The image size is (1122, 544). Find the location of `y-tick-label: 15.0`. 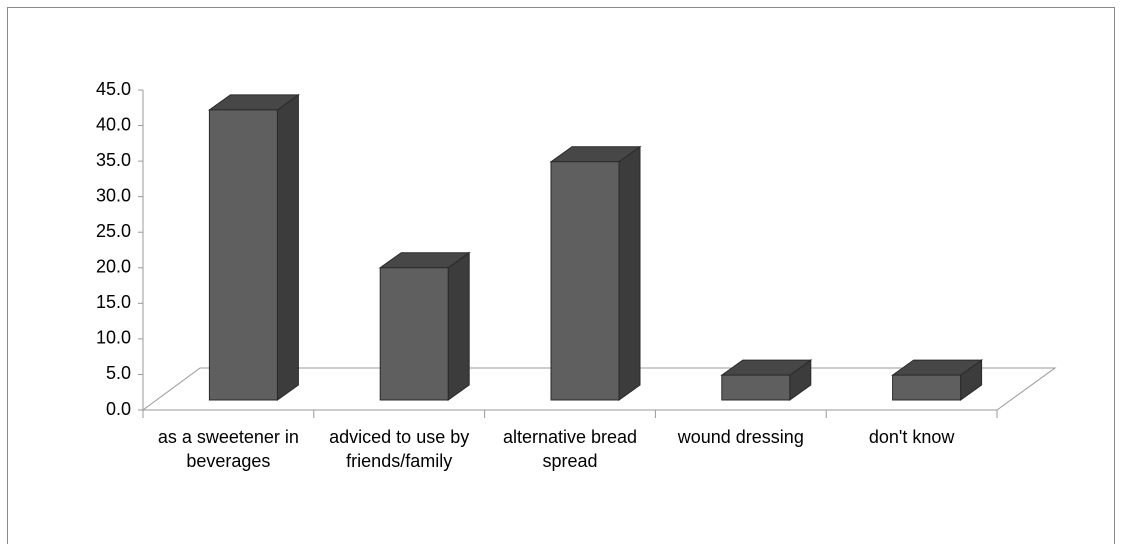

y-tick-label: 15.0 is located at coordinates (113, 302).